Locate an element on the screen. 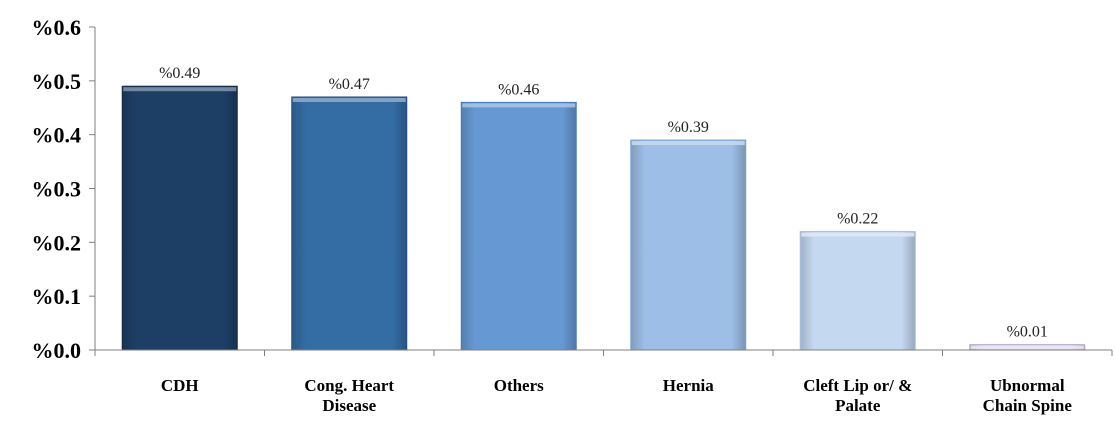 This screenshot has height=425, width=1115. y-tick-label-3: %0.3 is located at coordinates (57, 189).